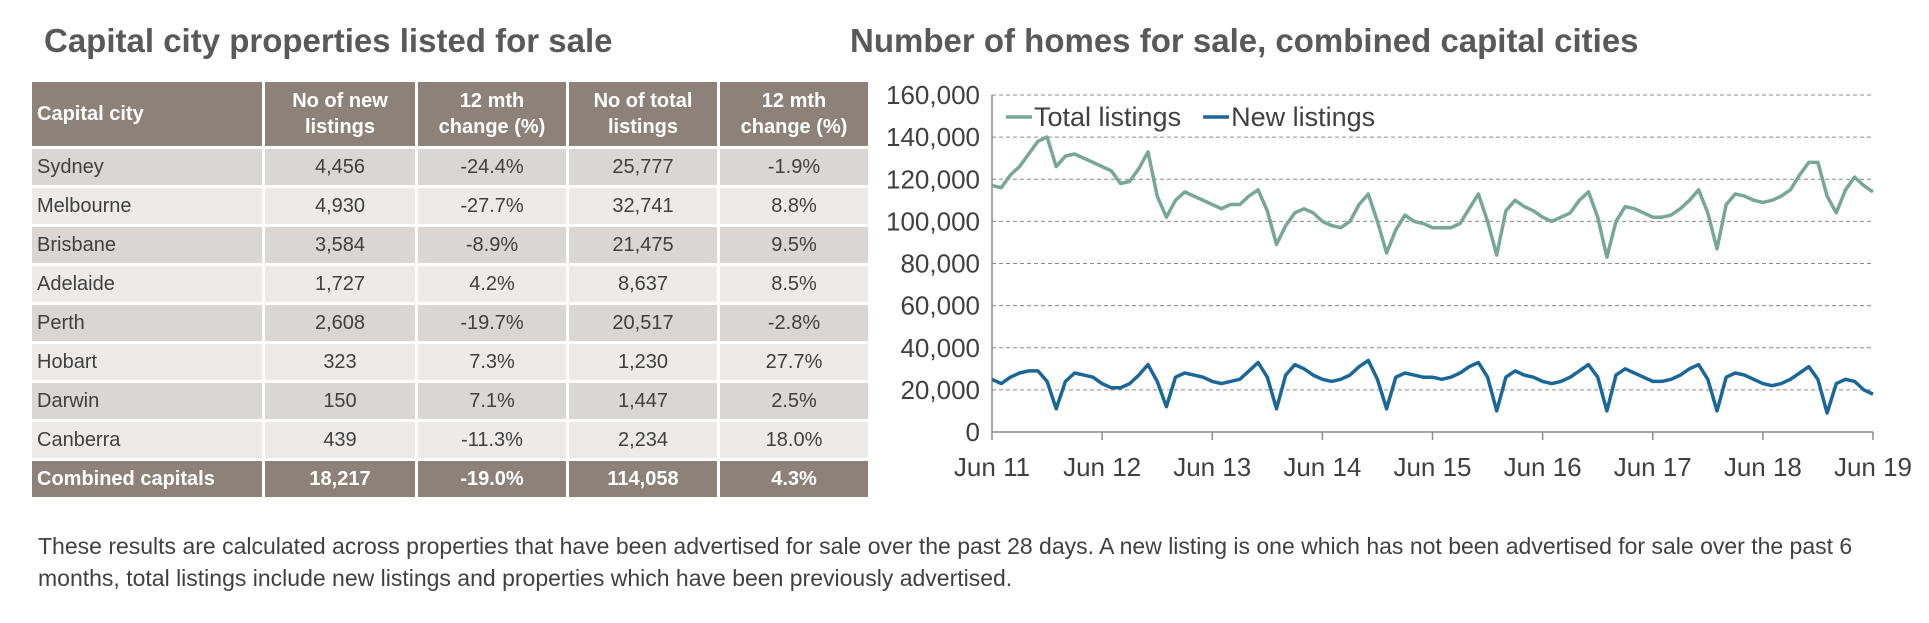 Image resolution: width=1929 pixels, height=623 pixels. Describe the element at coordinates (933, 221) in the screenshot. I see `y-tick-label: 100,000` at that location.